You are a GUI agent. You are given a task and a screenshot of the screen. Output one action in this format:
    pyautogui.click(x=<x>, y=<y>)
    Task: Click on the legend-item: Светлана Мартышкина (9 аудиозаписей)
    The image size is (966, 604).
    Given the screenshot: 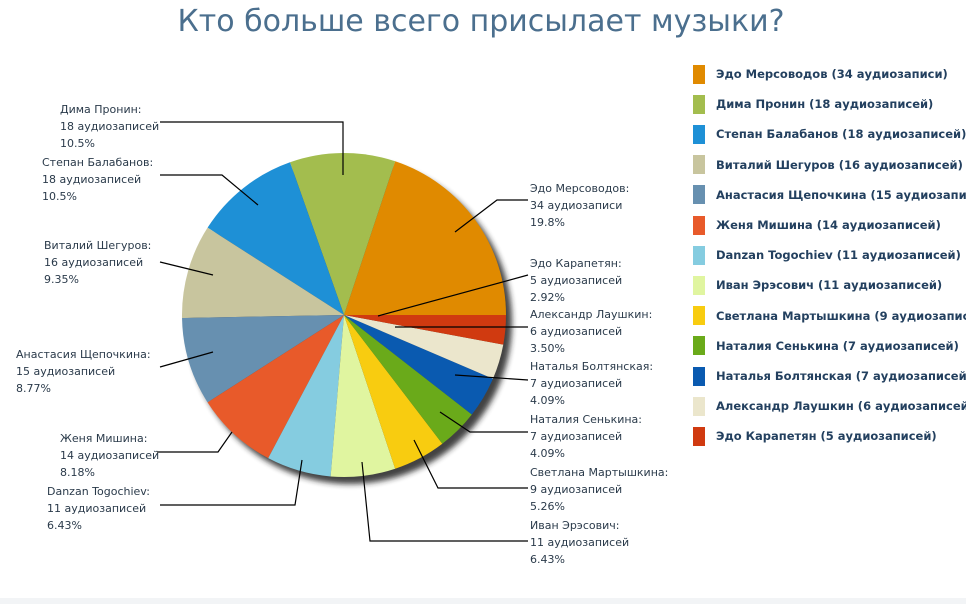 What is the action you would take?
    pyautogui.click(x=829, y=316)
    